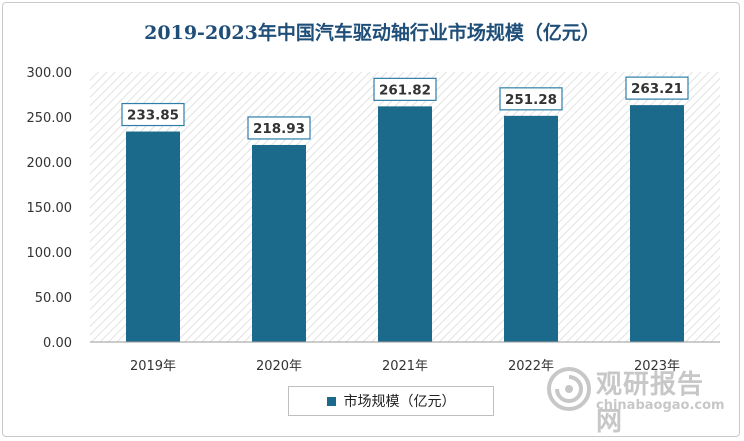 The height and width of the screenshot is (441, 744). I want to click on y-tick-label: 0.00, so click(57, 343).